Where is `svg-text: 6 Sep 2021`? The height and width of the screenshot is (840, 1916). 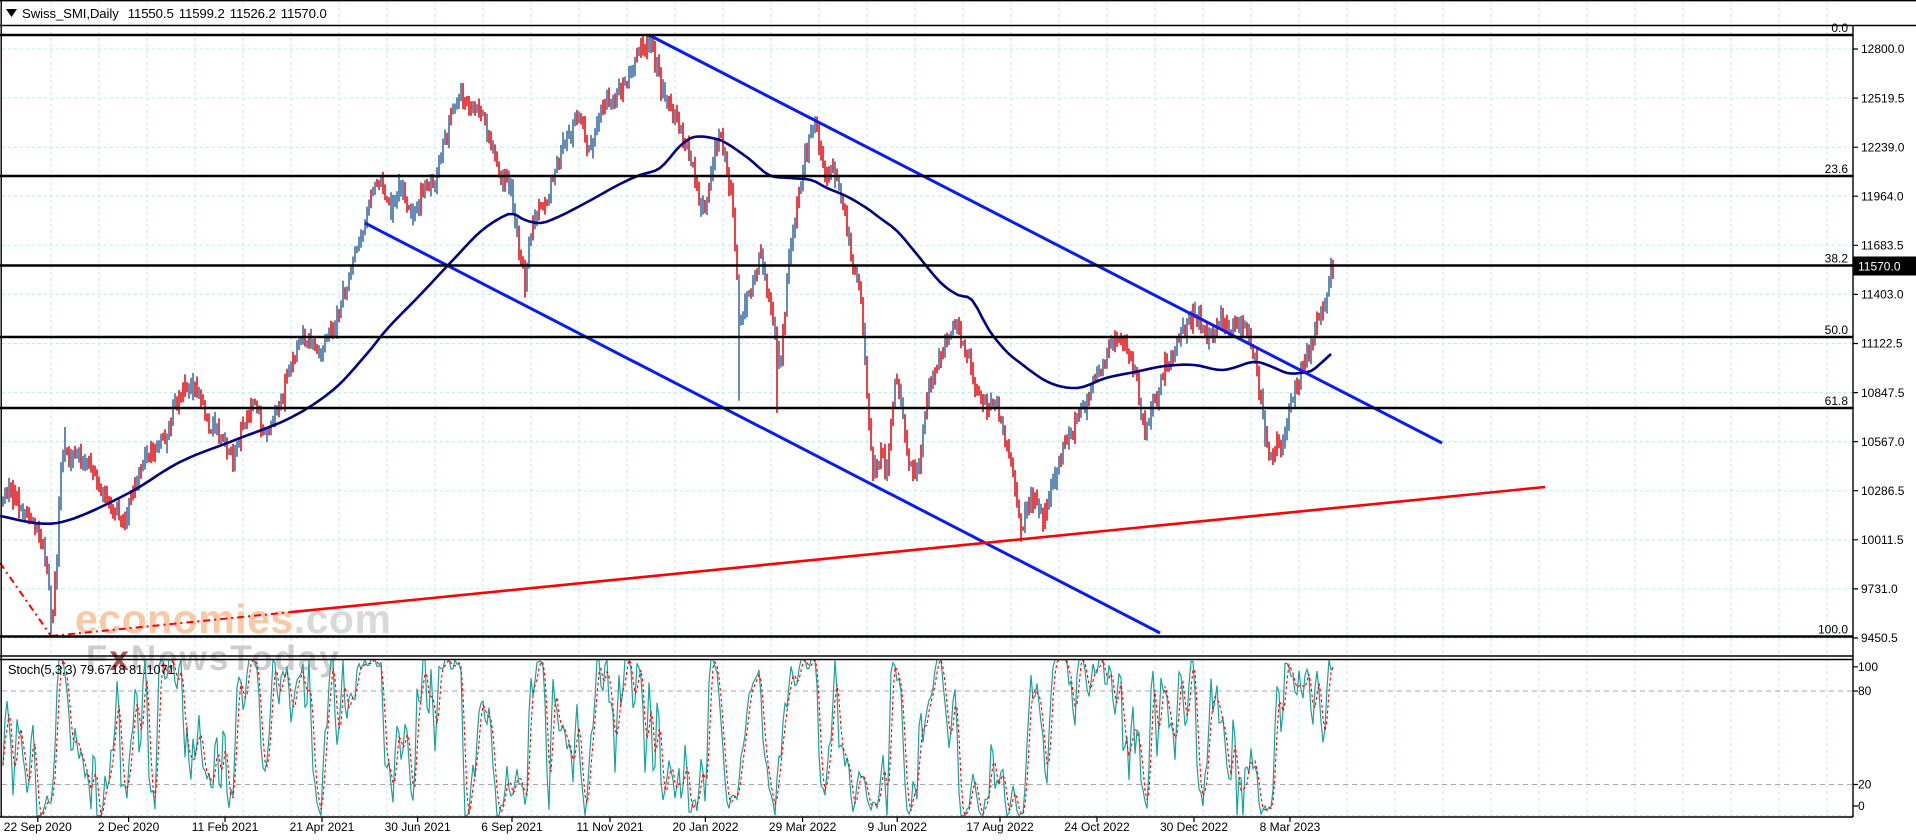
svg-text: 6 Sep 2021 is located at coordinates (512, 827).